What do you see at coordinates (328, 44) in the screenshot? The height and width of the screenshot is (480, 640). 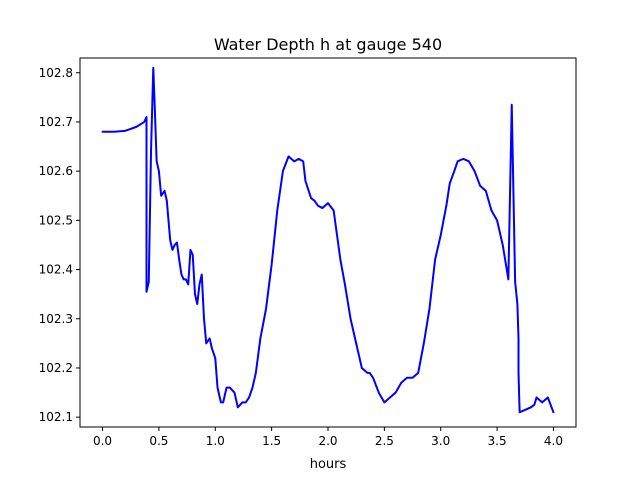 I see `chart-title: Water Depth h at gauge 540` at bounding box center [328, 44].